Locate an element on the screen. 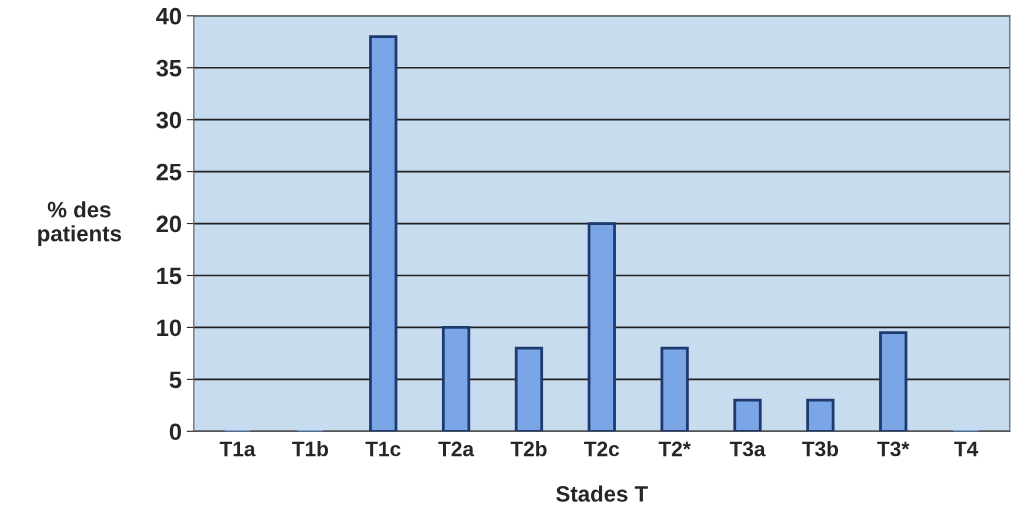 This screenshot has width=1020, height=526. y-tick-label: 15 is located at coordinates (169, 276).